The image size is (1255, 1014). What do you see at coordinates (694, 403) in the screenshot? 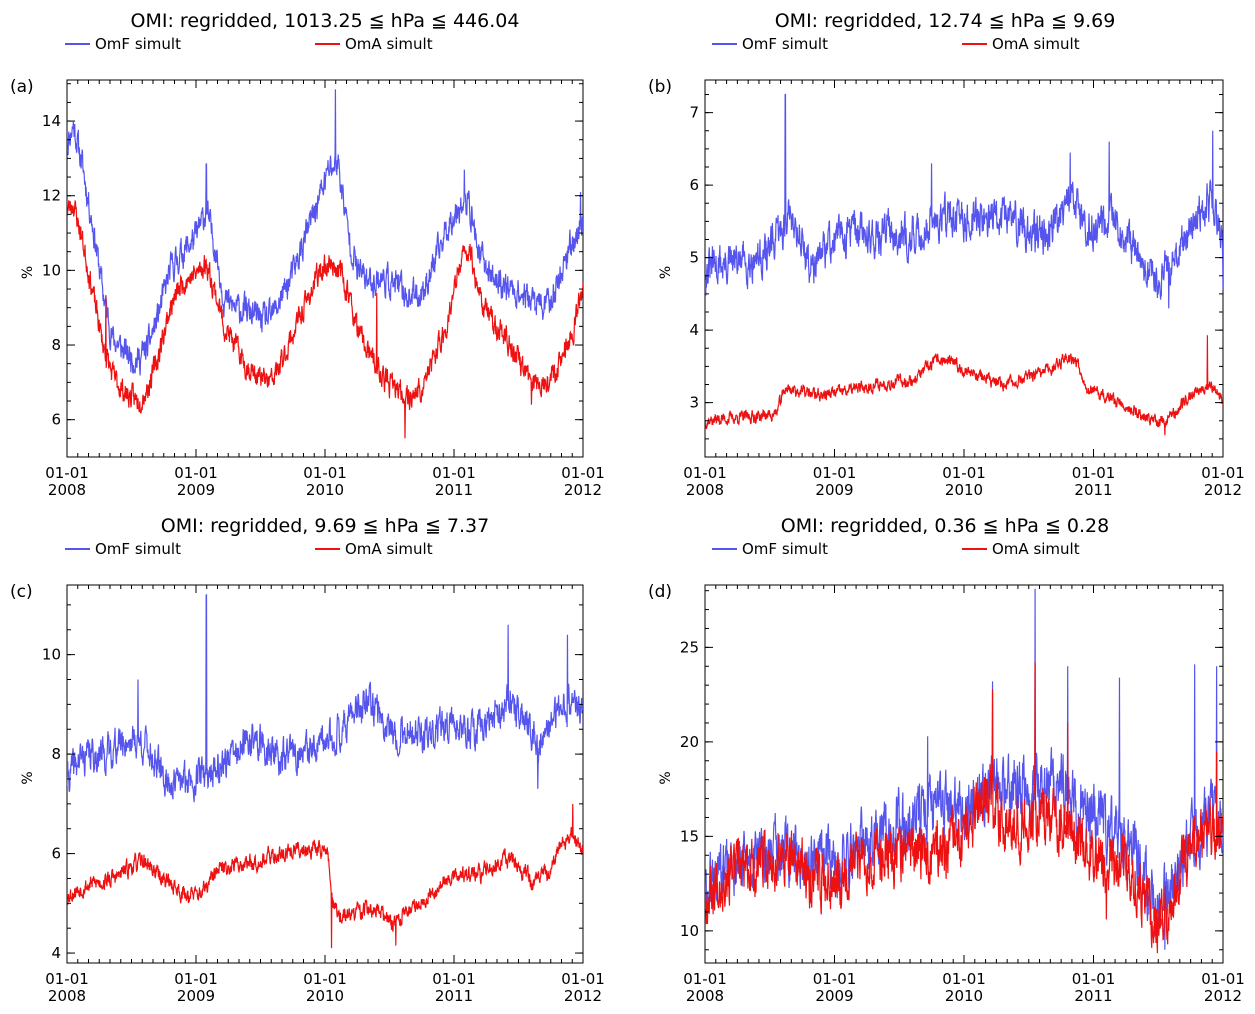
I see `y-tick-label: 3` at bounding box center [694, 403].